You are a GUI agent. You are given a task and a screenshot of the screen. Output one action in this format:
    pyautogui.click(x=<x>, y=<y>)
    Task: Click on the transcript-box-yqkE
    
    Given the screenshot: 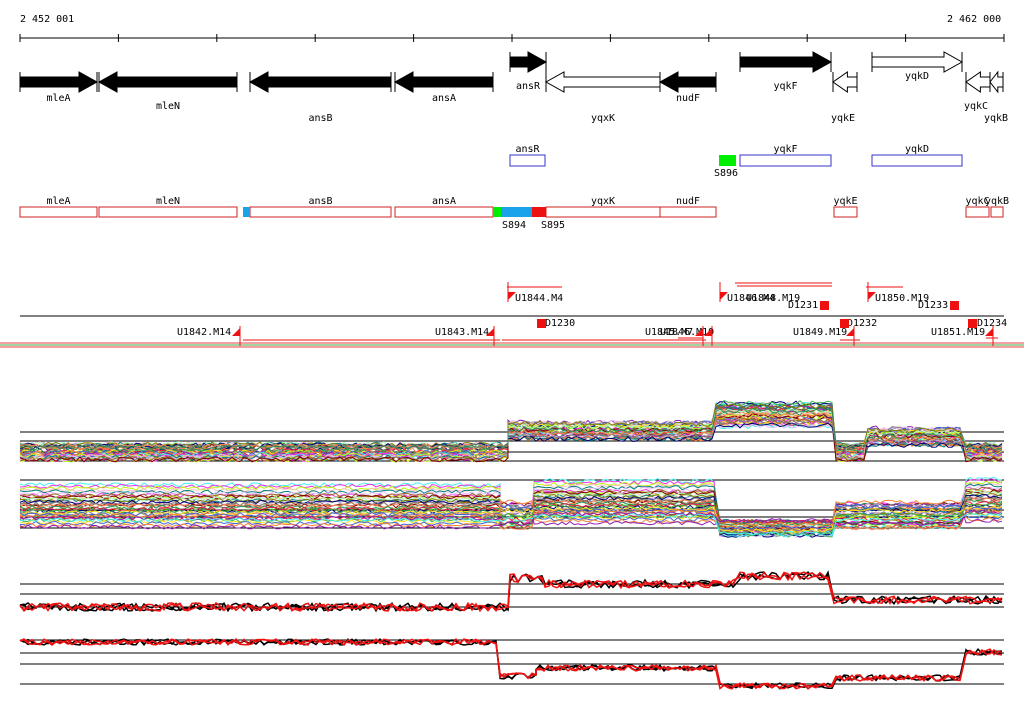 What is the action you would take?
    pyautogui.click(x=845, y=212)
    